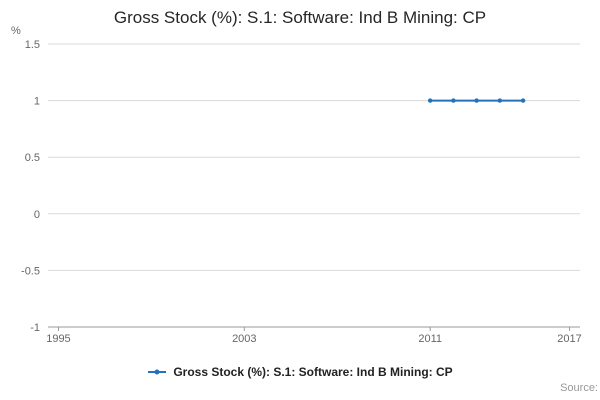 The image size is (600, 400). I want to click on y-tick-label: 0, so click(37, 215).